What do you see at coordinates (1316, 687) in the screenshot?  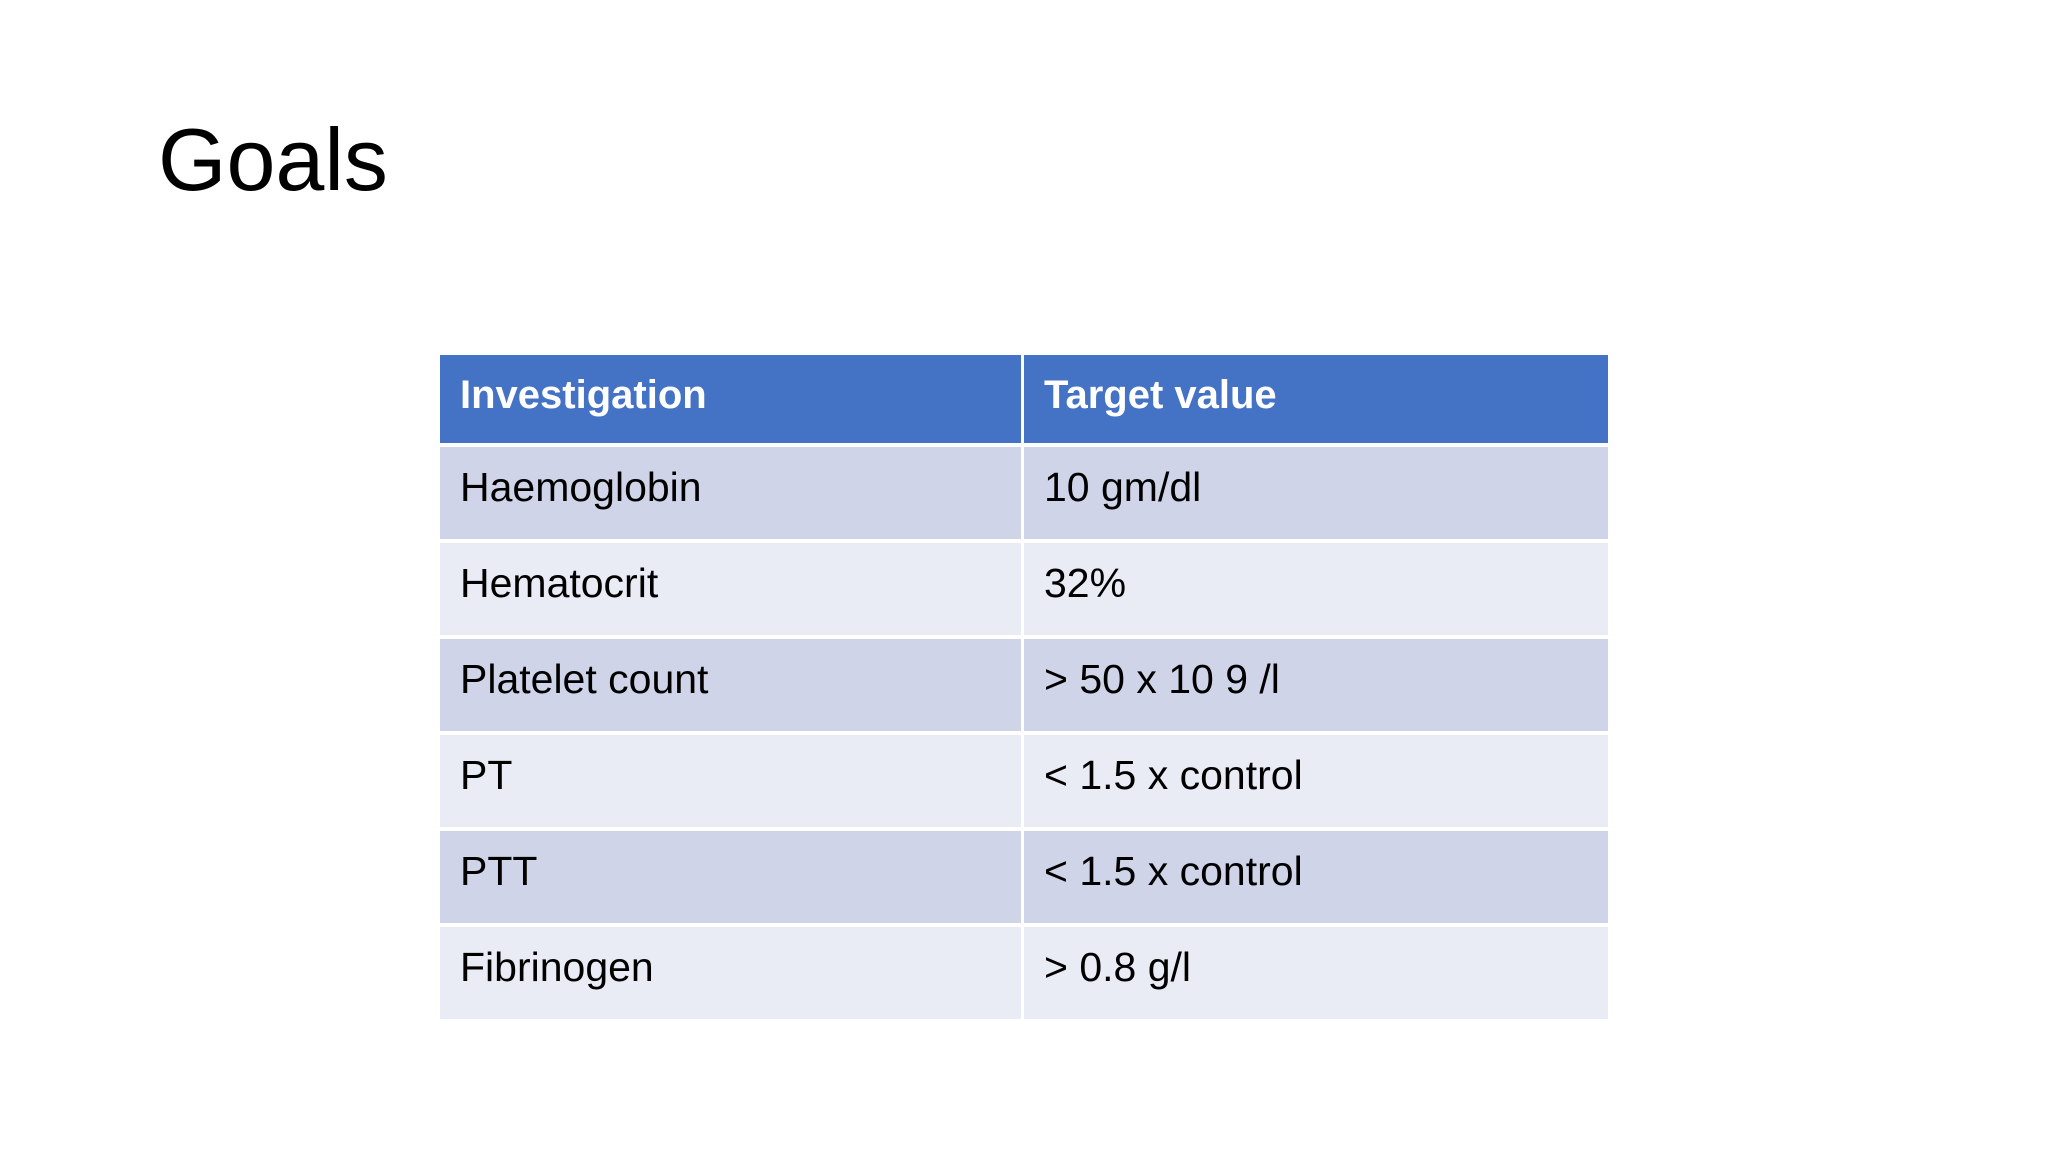 I see `cell-target-value: > 50 x 10 9 /l` at bounding box center [1316, 687].